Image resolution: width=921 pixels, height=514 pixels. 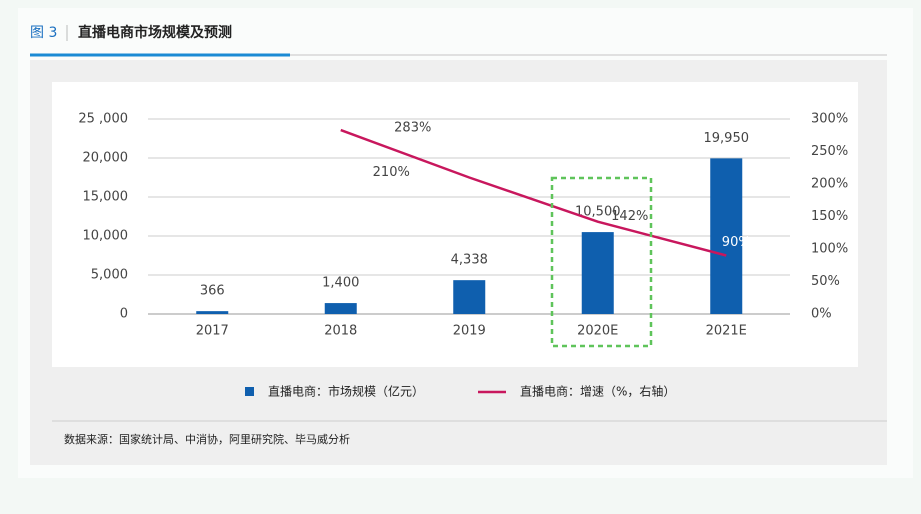 What do you see at coordinates (124, 314) in the screenshot?
I see `y-tick-label: 0` at bounding box center [124, 314].